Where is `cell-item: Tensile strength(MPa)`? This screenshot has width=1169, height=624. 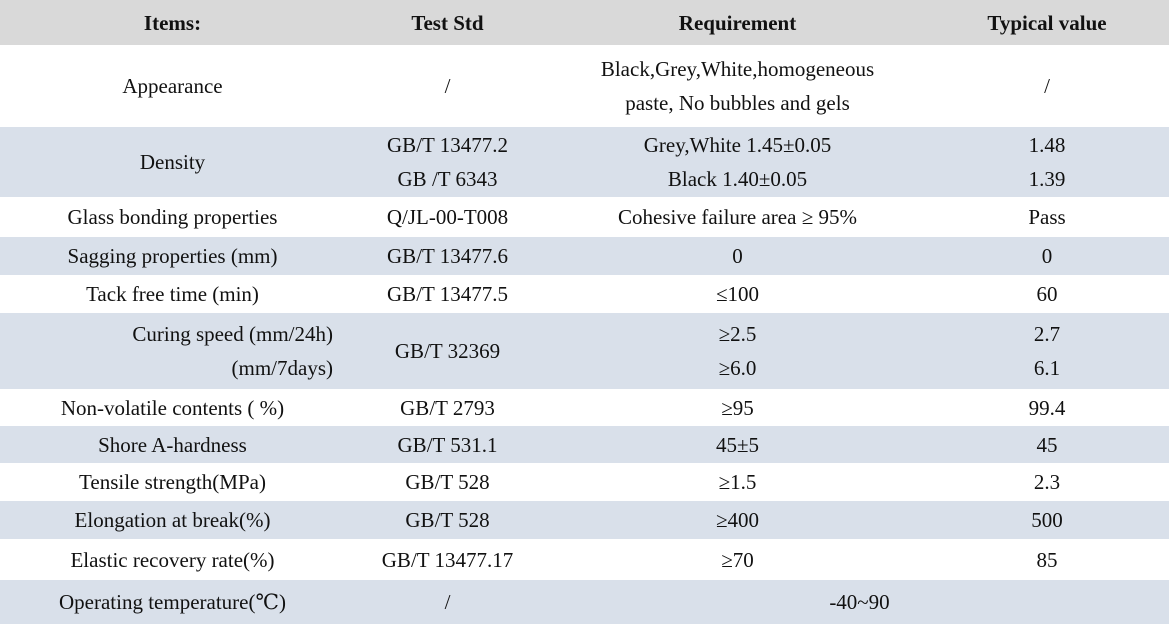 cell-item: Tensile strength(MPa) is located at coordinates (172, 482).